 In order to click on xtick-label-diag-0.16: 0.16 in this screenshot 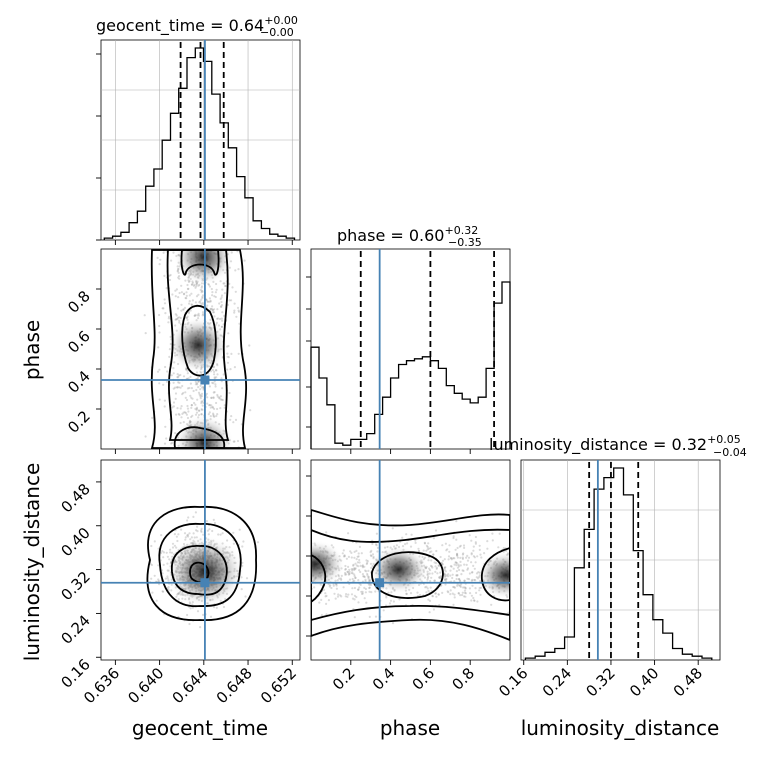, I will do `click(513, 682)`.